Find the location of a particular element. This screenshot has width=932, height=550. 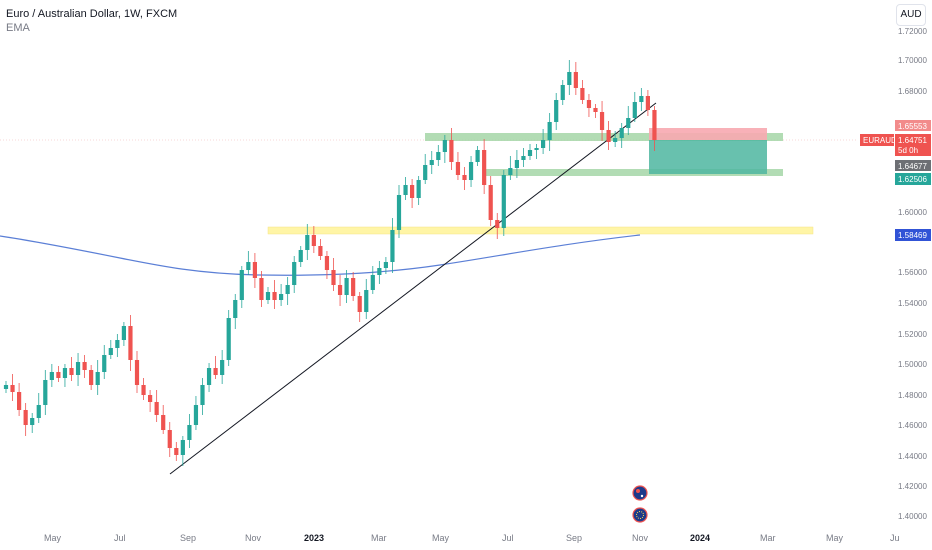

flag-au-icon is located at coordinates (640, 493).